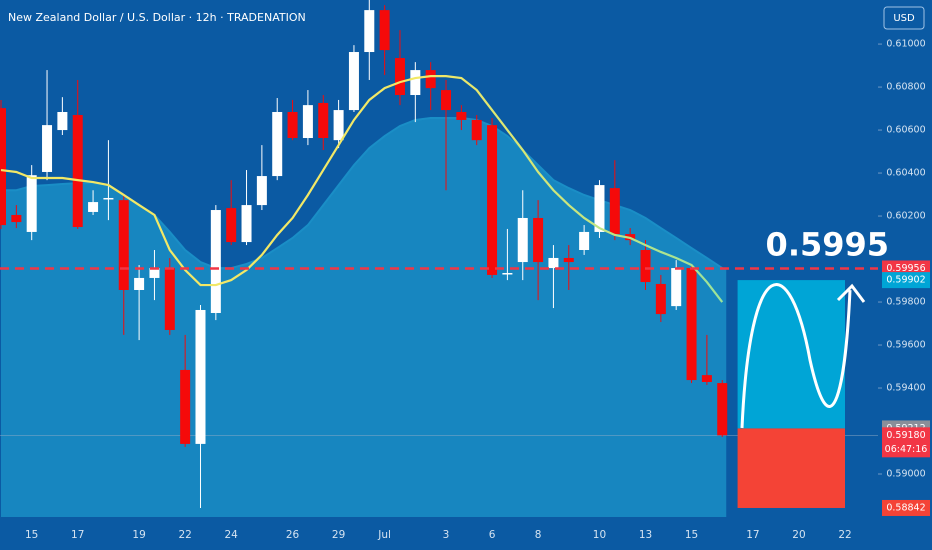 This screenshot has width=932, height=550. Describe the element at coordinates (231, 535) in the screenshot. I see `x-tick-label: 24` at that location.